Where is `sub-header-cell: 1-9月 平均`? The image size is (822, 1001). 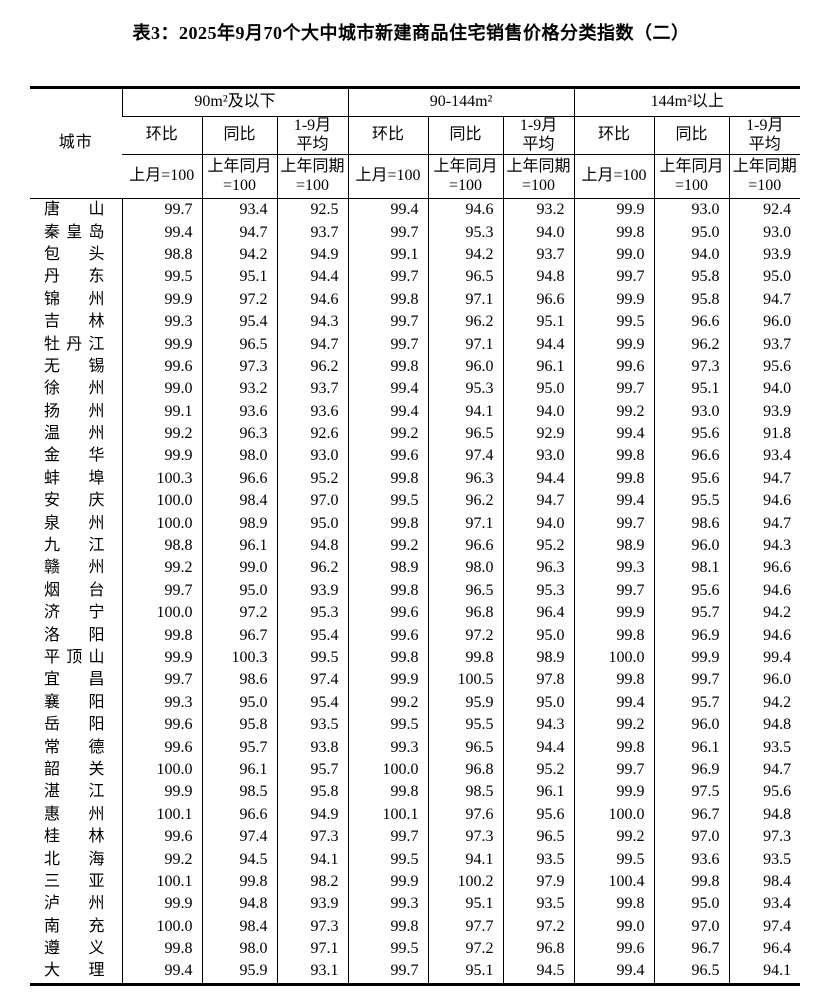
sub-header-cell: 1-9月 平均 is located at coordinates (764, 135).